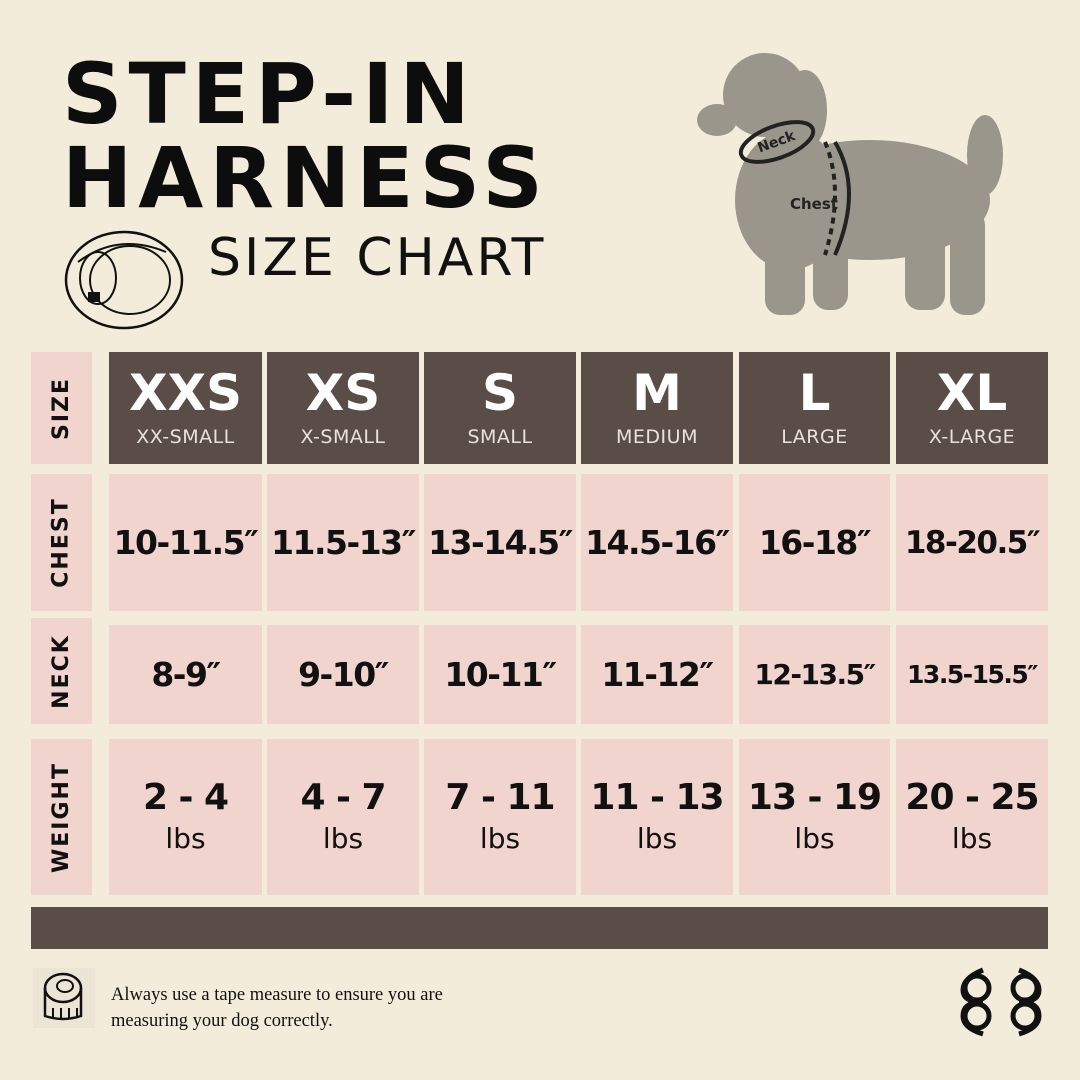  I want to click on size-name: LARGE, so click(814, 437).